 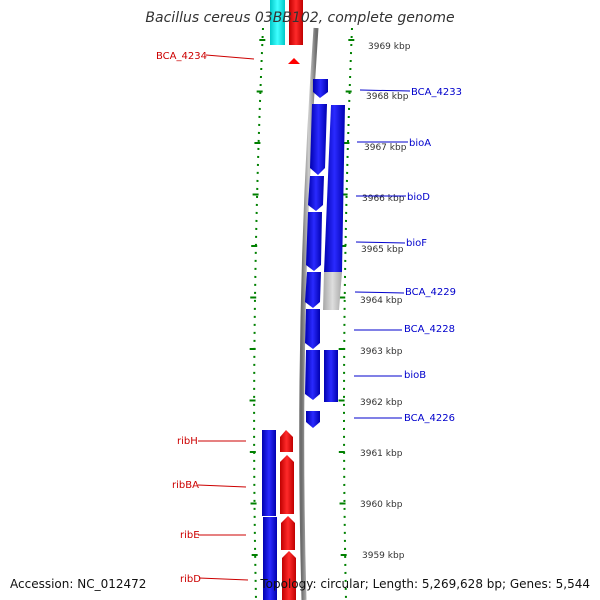 What do you see at coordinates (190, 535) in the screenshot?
I see `gene-label-ribE: ribE` at bounding box center [190, 535].